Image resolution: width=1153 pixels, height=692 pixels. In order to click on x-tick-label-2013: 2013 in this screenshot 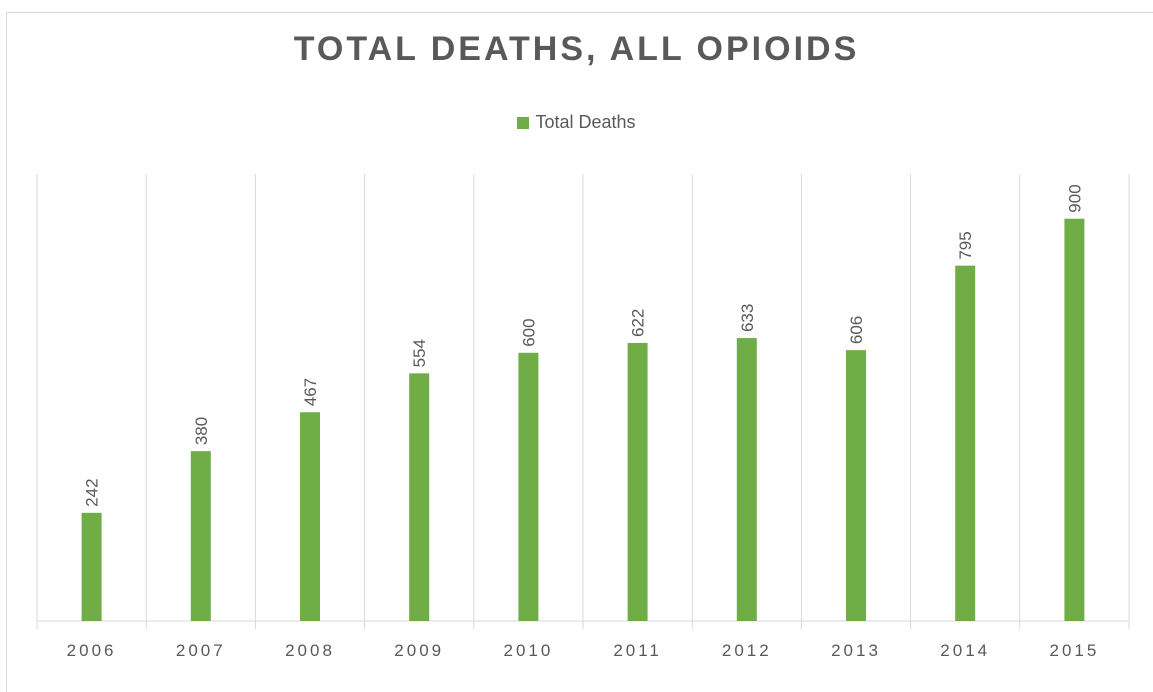, I will do `click(856, 650)`.